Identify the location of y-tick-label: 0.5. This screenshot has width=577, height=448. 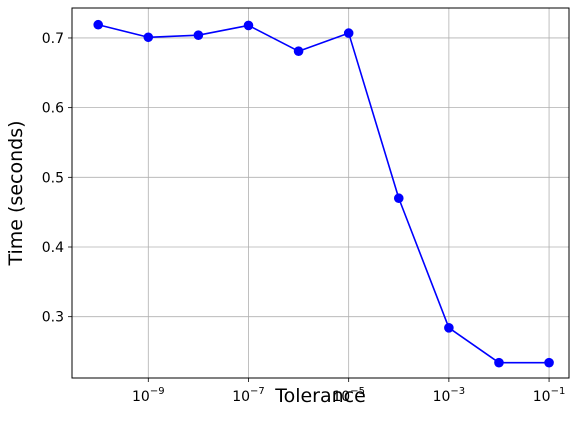
(53, 178).